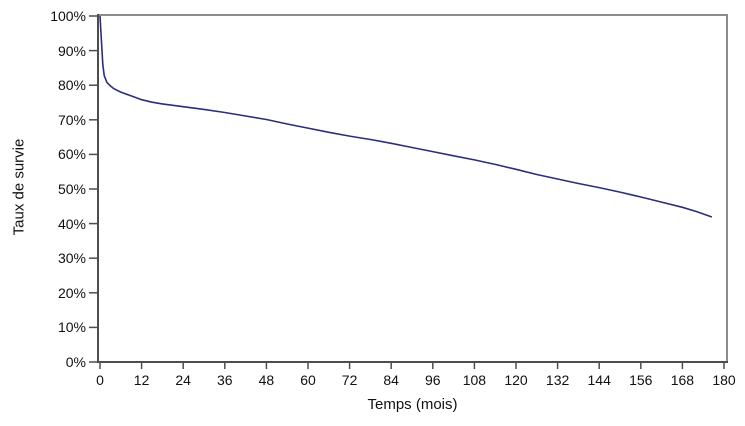 The width and height of the screenshot is (745, 426). What do you see at coordinates (266, 380) in the screenshot?
I see `x-tick-label: 48` at bounding box center [266, 380].